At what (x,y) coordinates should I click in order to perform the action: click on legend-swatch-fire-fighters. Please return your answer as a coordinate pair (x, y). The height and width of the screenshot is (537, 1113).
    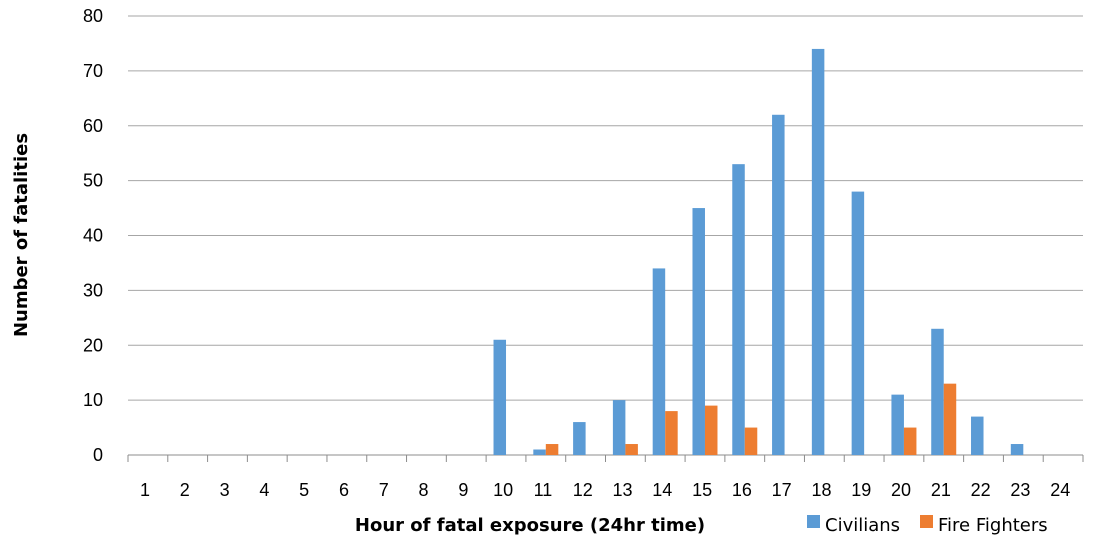
    Looking at the image, I should click on (926, 521).